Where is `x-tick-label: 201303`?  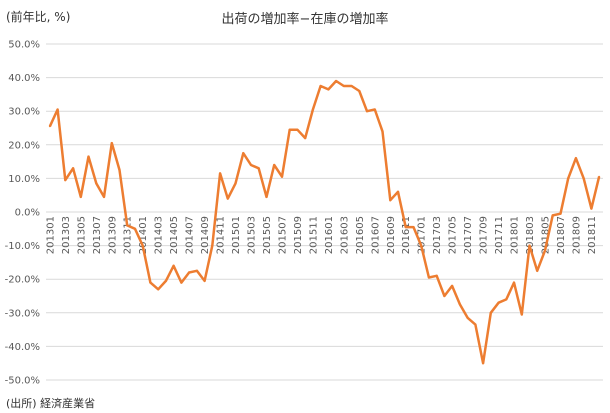 x-tick-label: 201303 is located at coordinates (66, 235).